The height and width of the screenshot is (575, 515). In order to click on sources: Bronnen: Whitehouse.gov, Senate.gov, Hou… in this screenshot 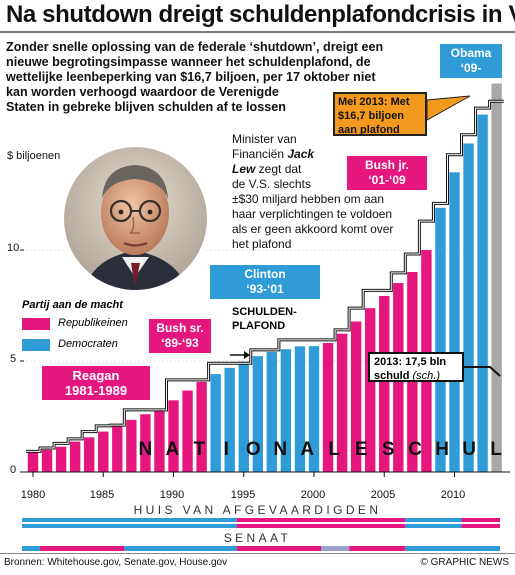, I will do `click(116, 562)`.